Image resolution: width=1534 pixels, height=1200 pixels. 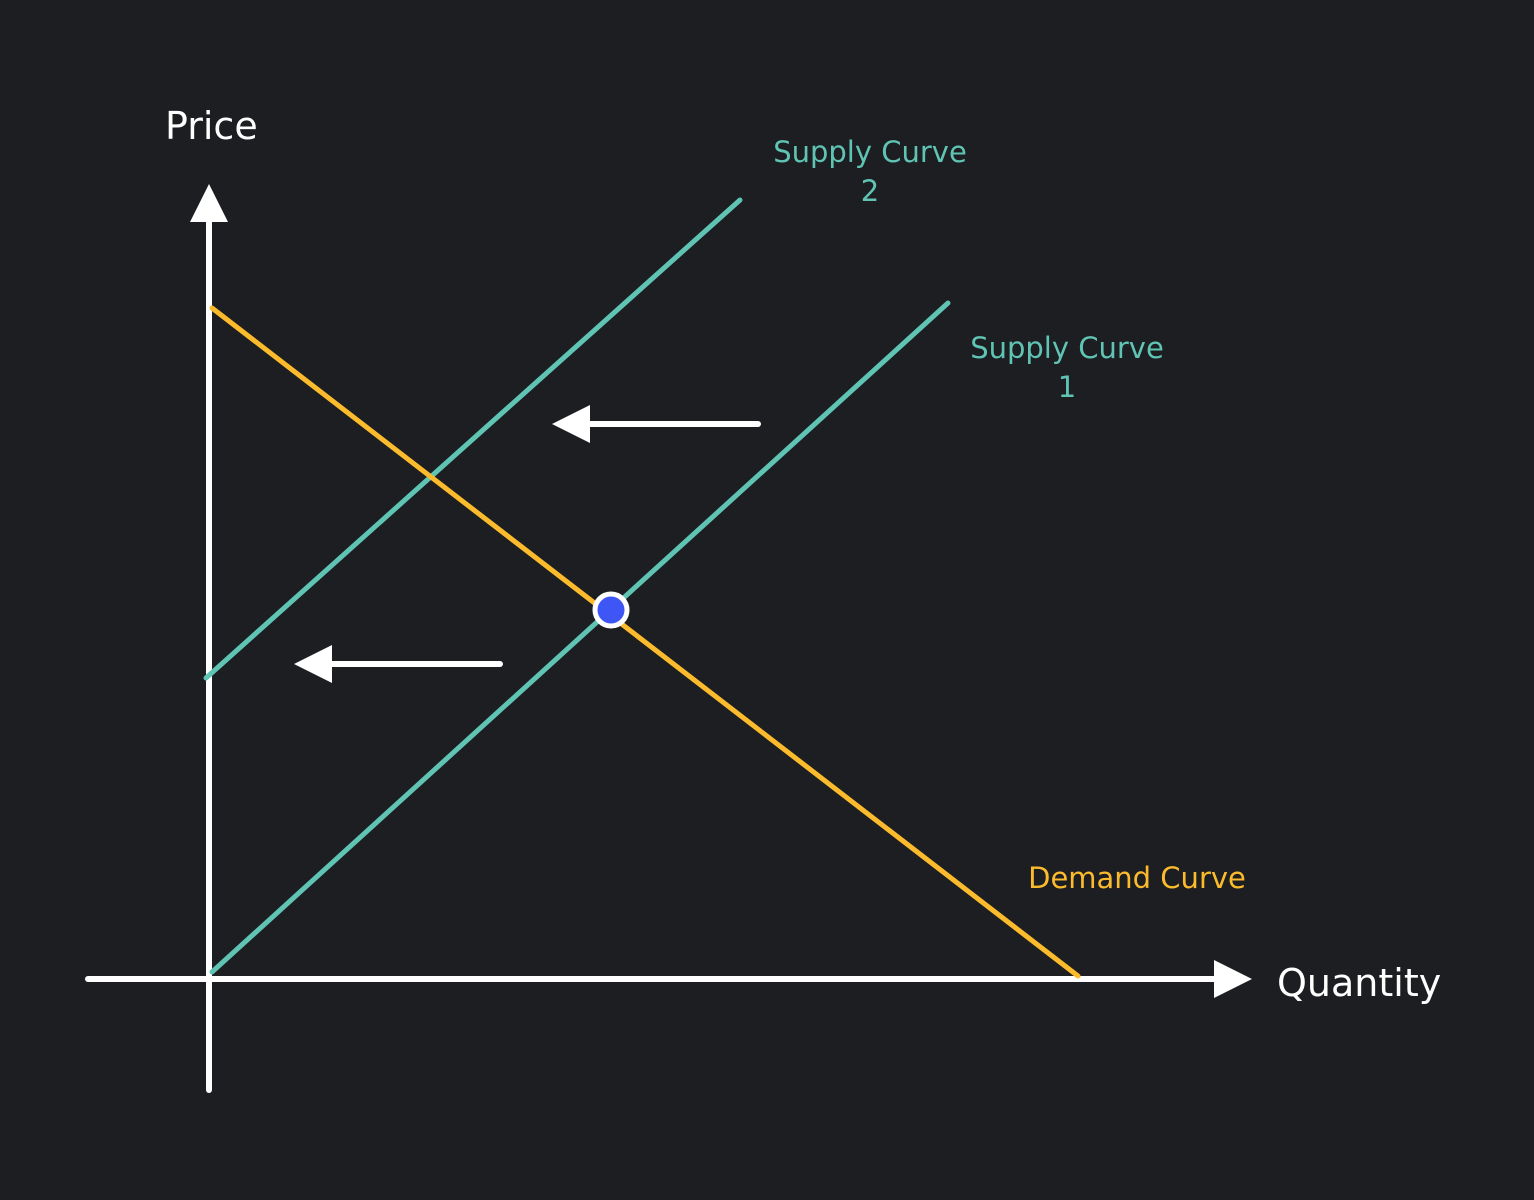 I want to click on demand-curve-label: Demand Curve, so click(x=1137, y=878).